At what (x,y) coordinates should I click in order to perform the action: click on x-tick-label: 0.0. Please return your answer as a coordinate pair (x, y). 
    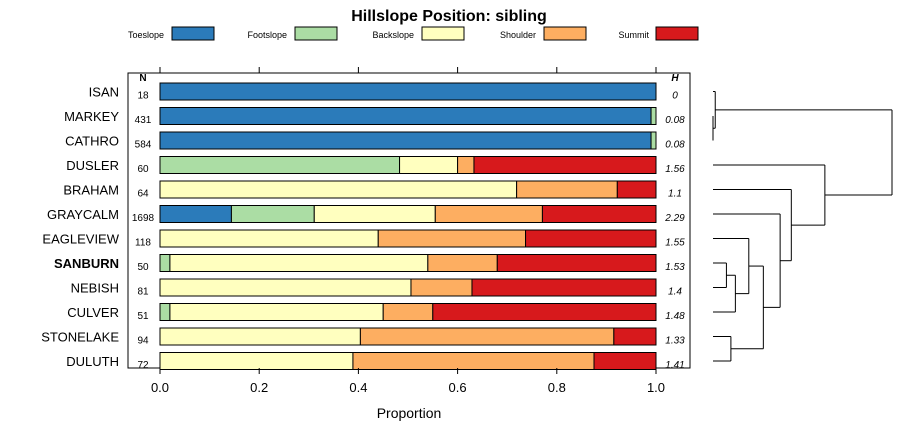
    Looking at the image, I should click on (160, 387).